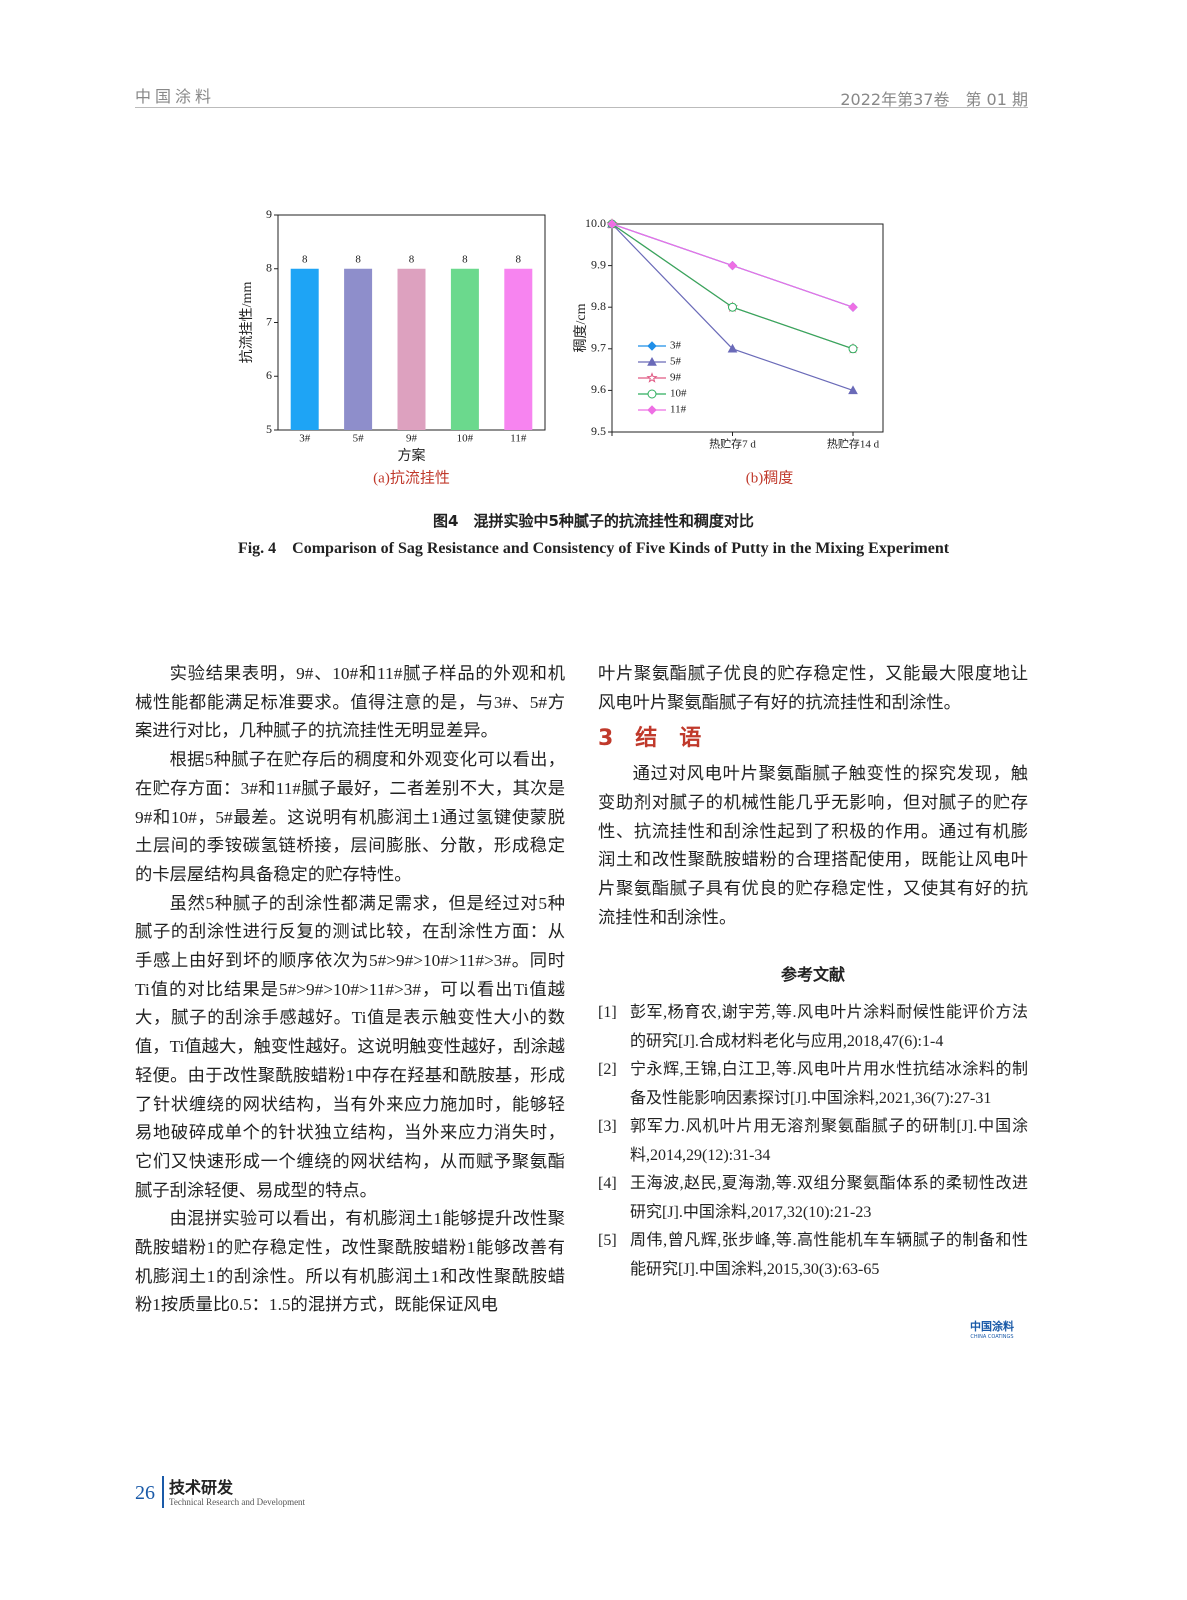 Image resolution: width=1187 pixels, height=1600 pixels. I want to click on y-tick-label: 7, so click(269, 321).